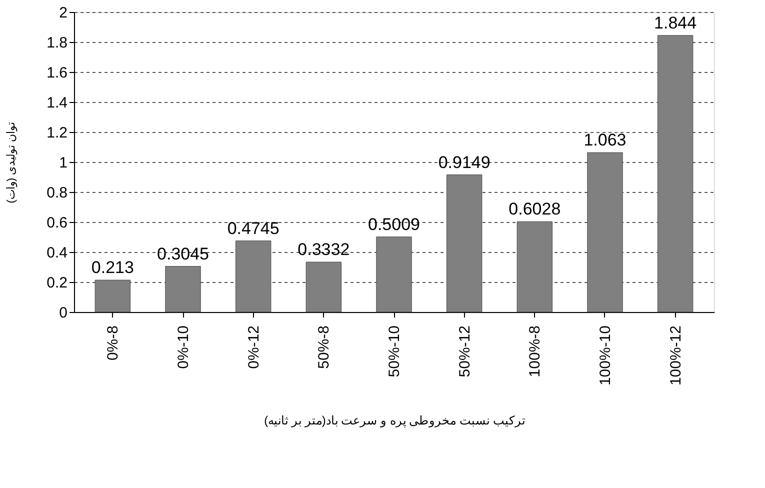 This screenshot has height=488, width=765. What do you see at coordinates (253, 347) in the screenshot?
I see `x-tick-label: 0%-12` at bounding box center [253, 347].